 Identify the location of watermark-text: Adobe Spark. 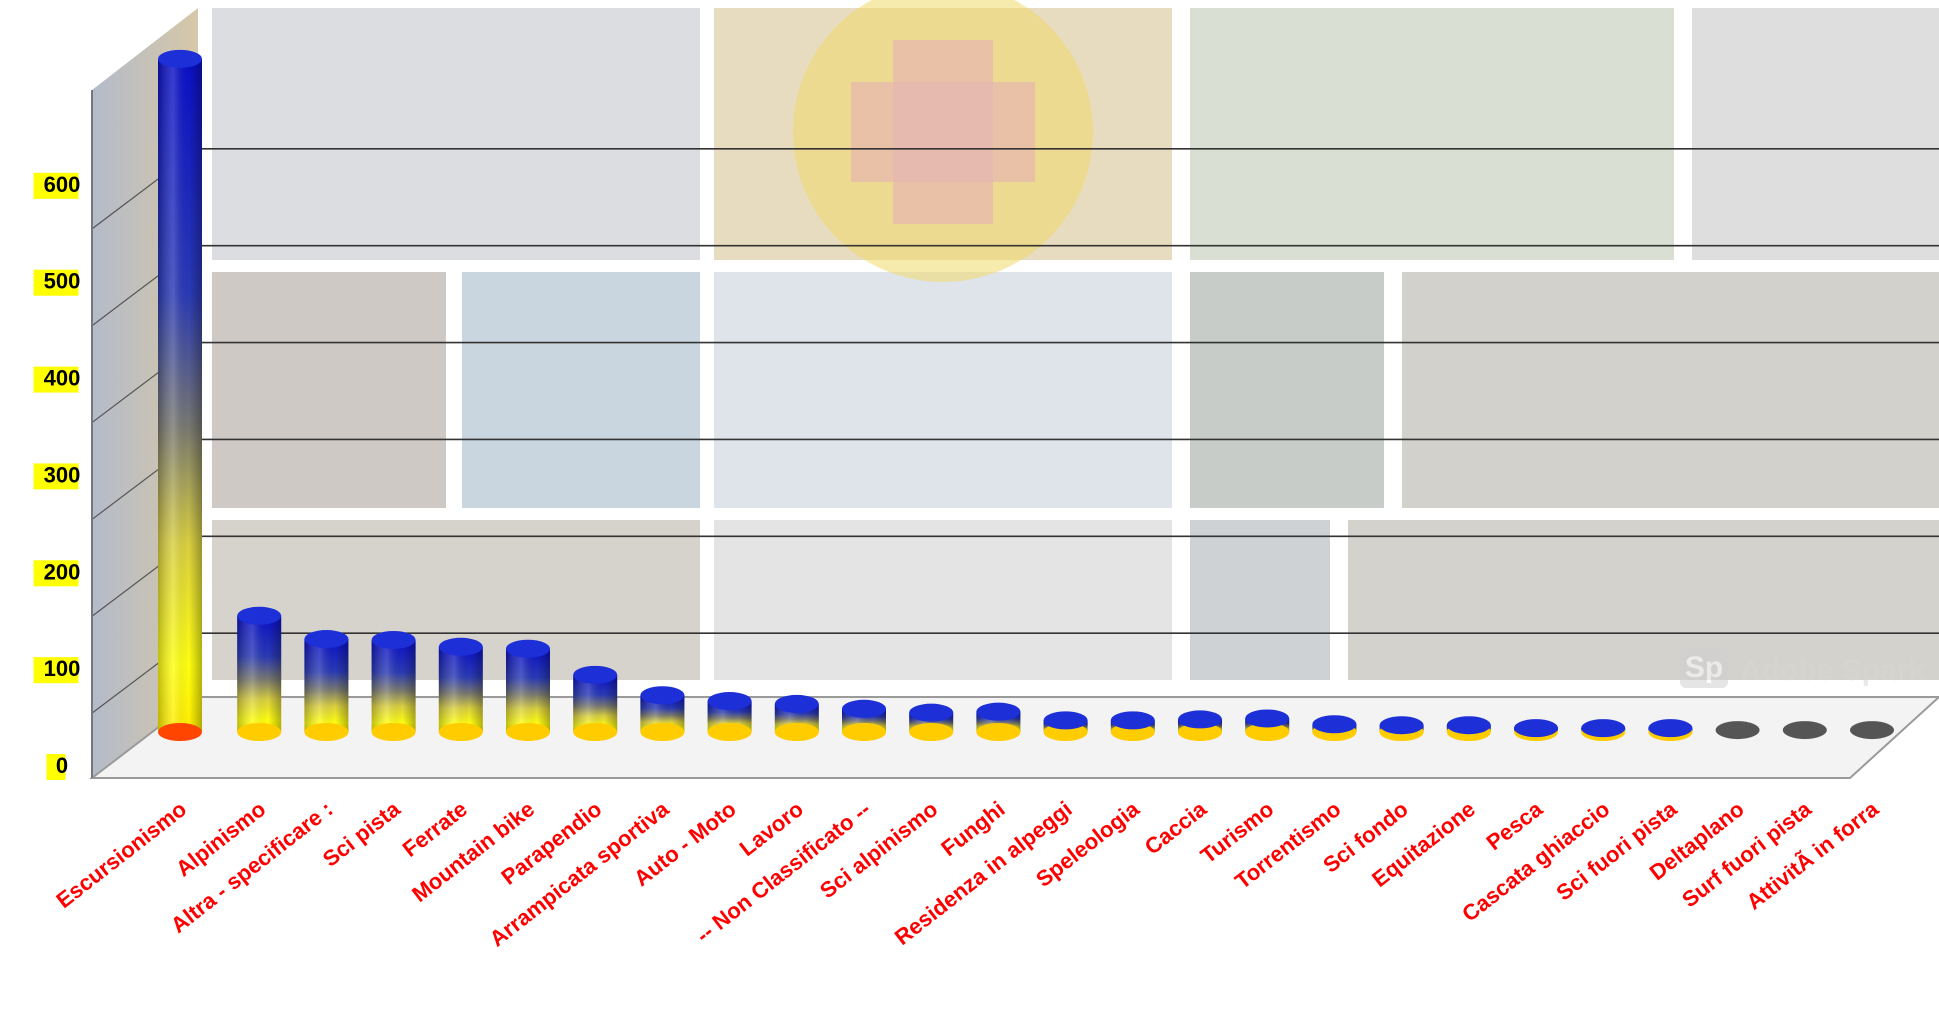
(1832, 670).